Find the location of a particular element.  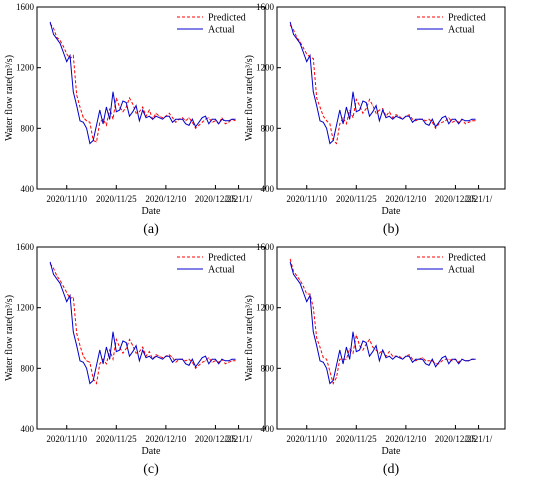

x-tick-label: 2021/1/ is located at coordinates (239, 439).